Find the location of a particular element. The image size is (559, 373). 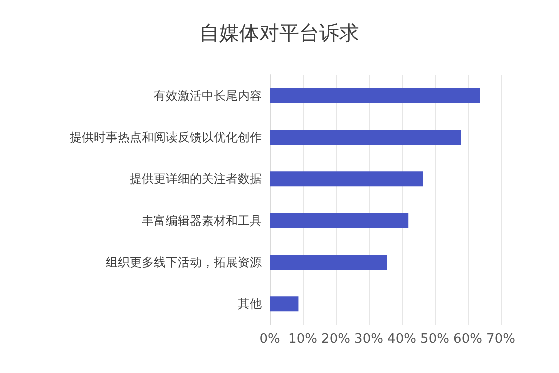

y-tick-label: 组织更多线下活动，拓展资源 is located at coordinates (184, 263).